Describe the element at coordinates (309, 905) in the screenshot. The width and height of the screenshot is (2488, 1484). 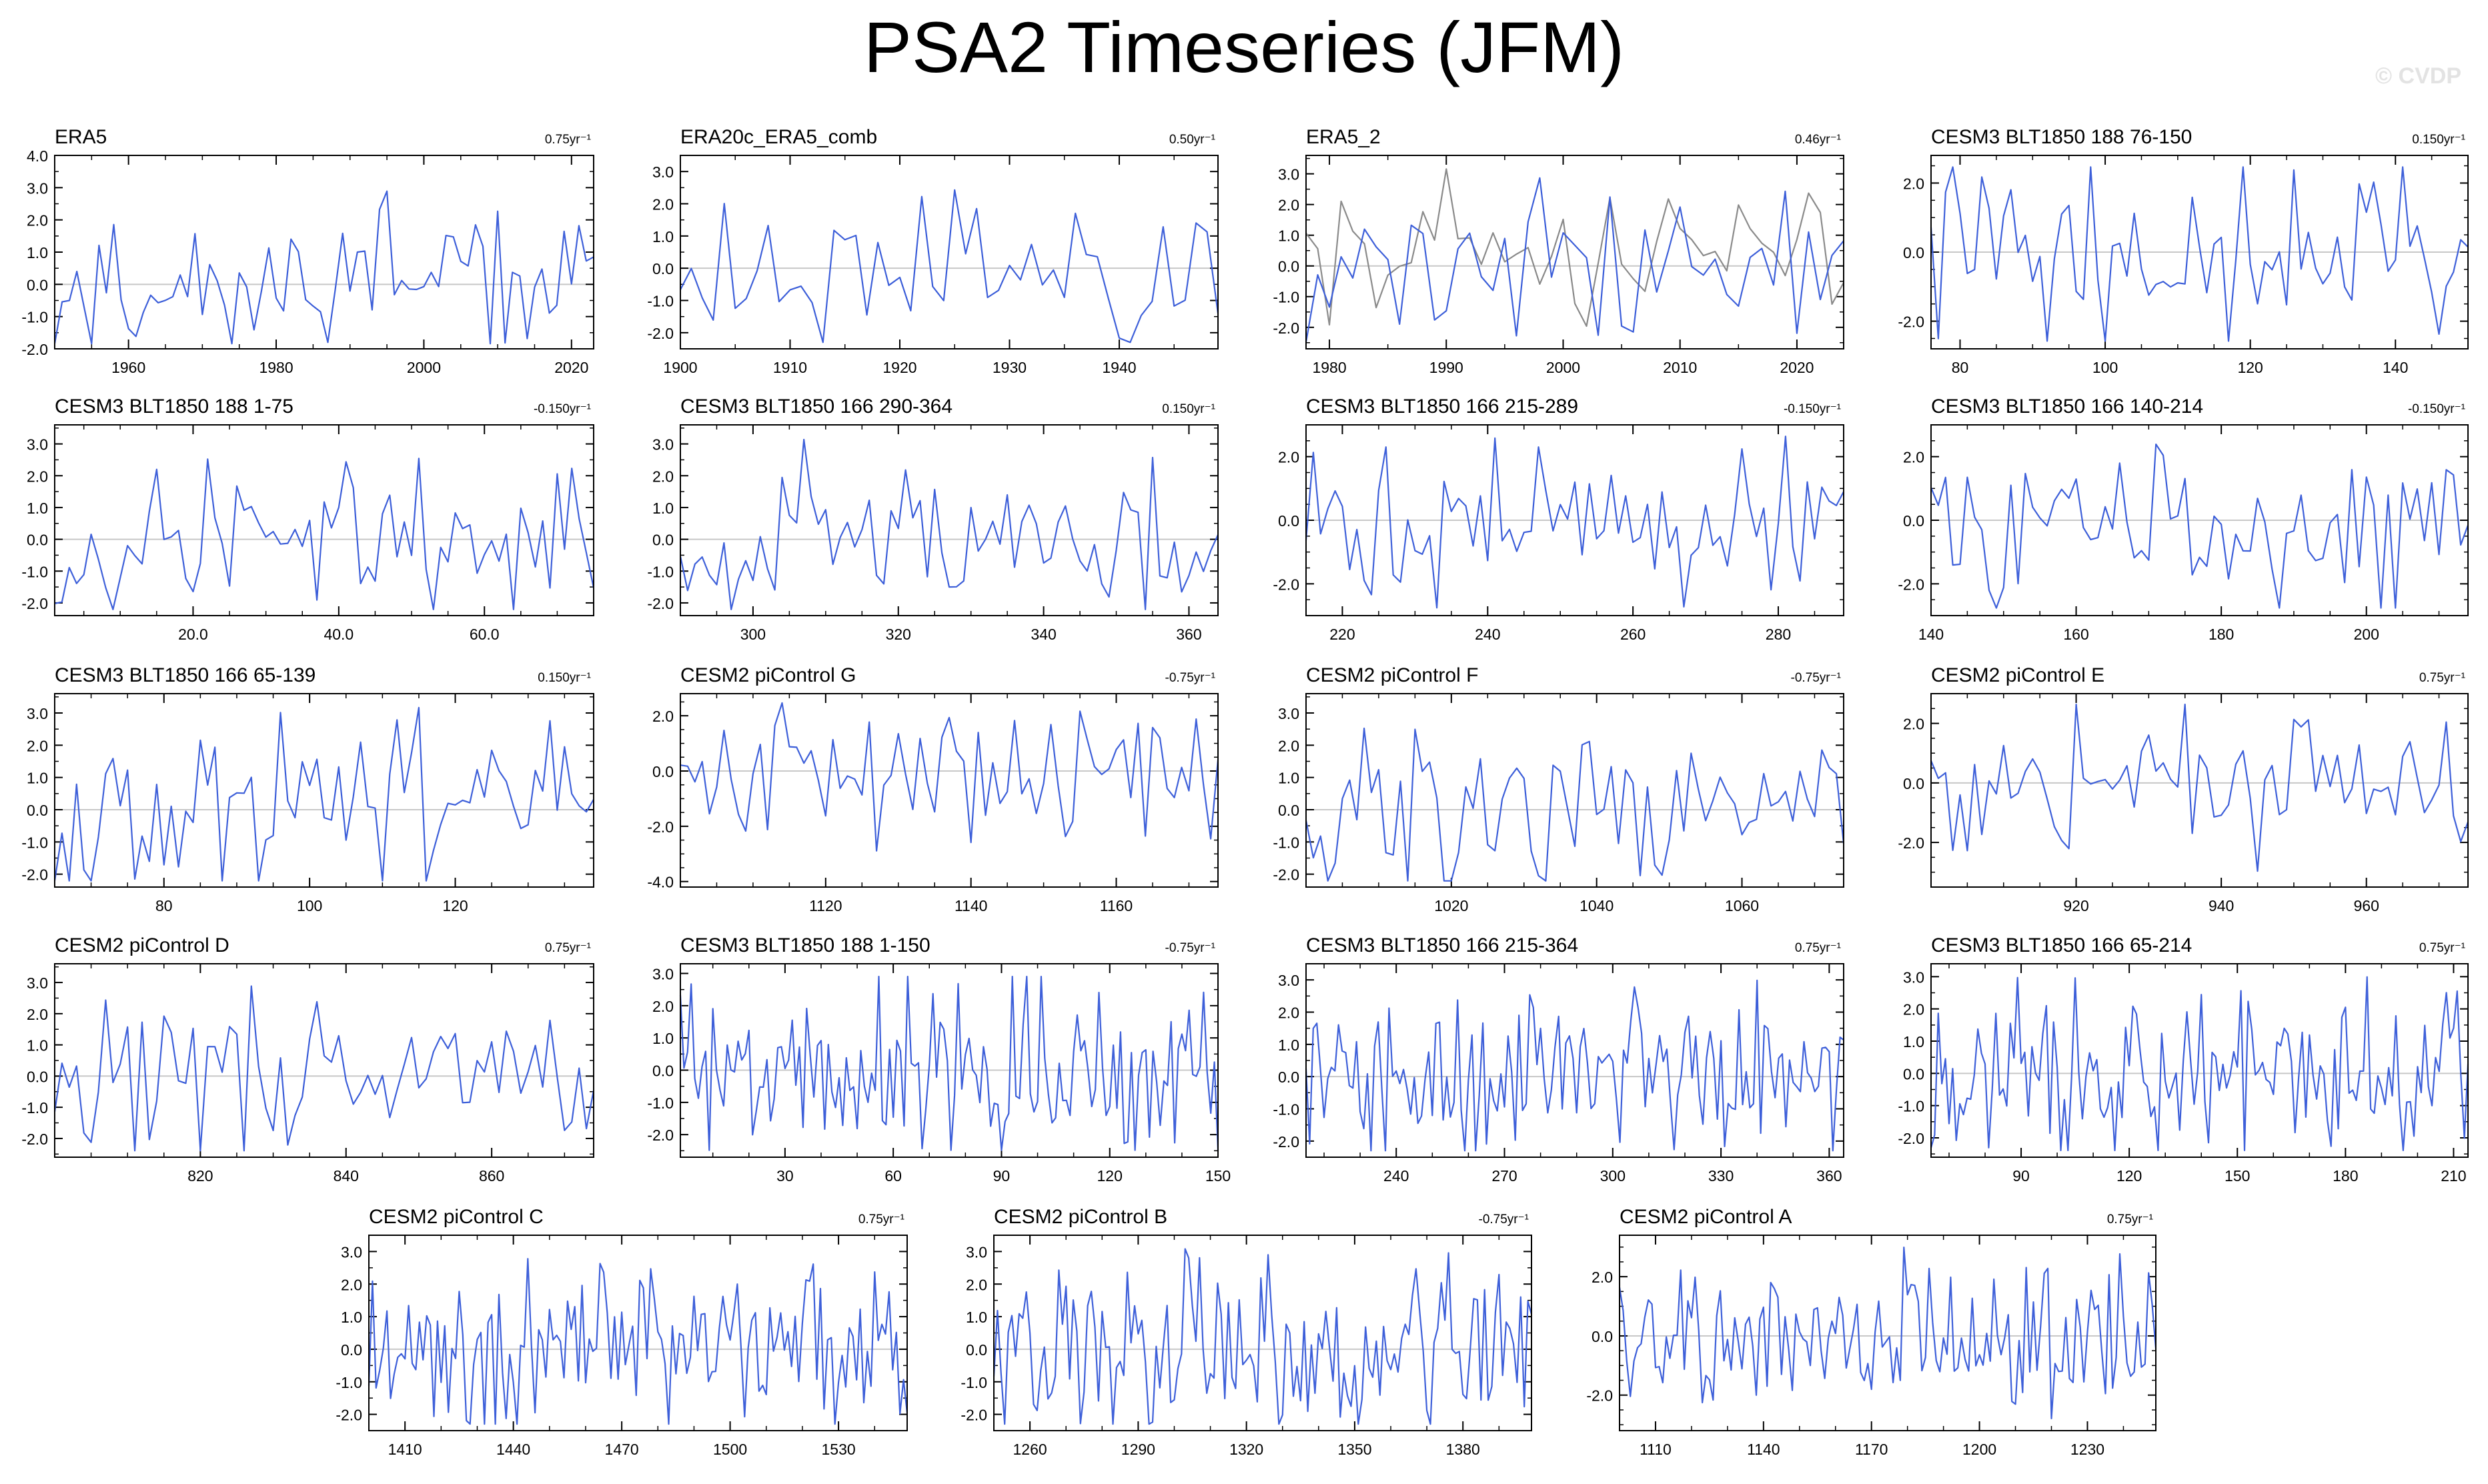
I see `x-tick-label: 100` at that location.